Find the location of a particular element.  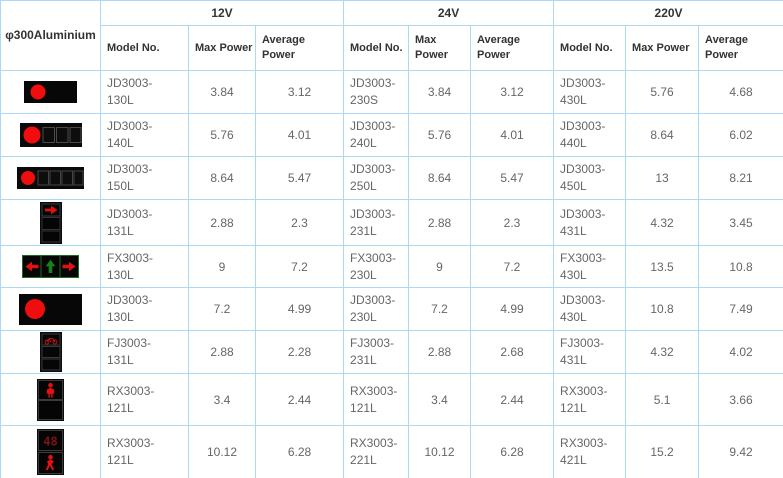

cell-model-220v: JD3003-431L is located at coordinates (590, 222).